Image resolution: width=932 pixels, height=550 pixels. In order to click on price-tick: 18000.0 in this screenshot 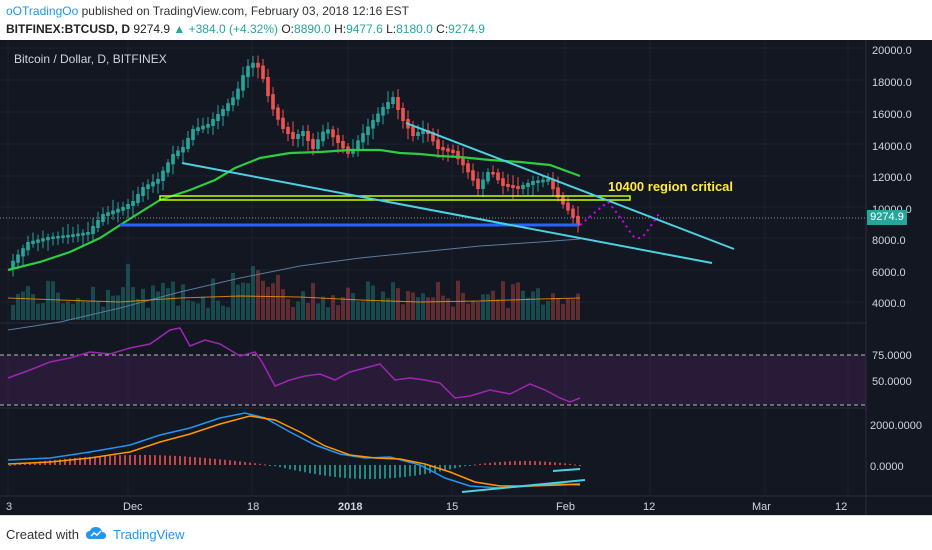, I will do `click(892, 83)`.